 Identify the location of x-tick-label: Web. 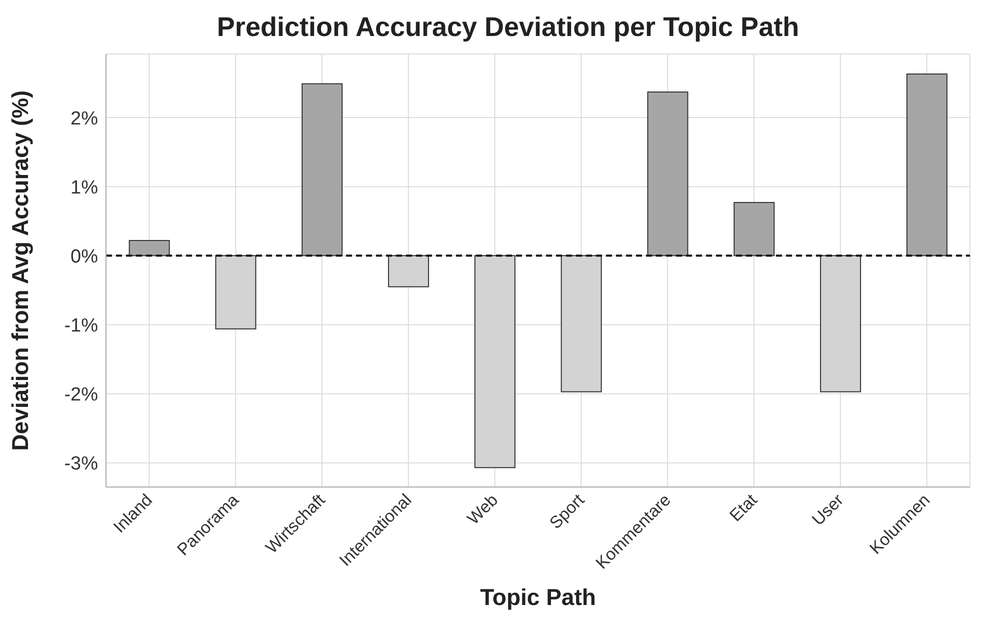
(483, 509).